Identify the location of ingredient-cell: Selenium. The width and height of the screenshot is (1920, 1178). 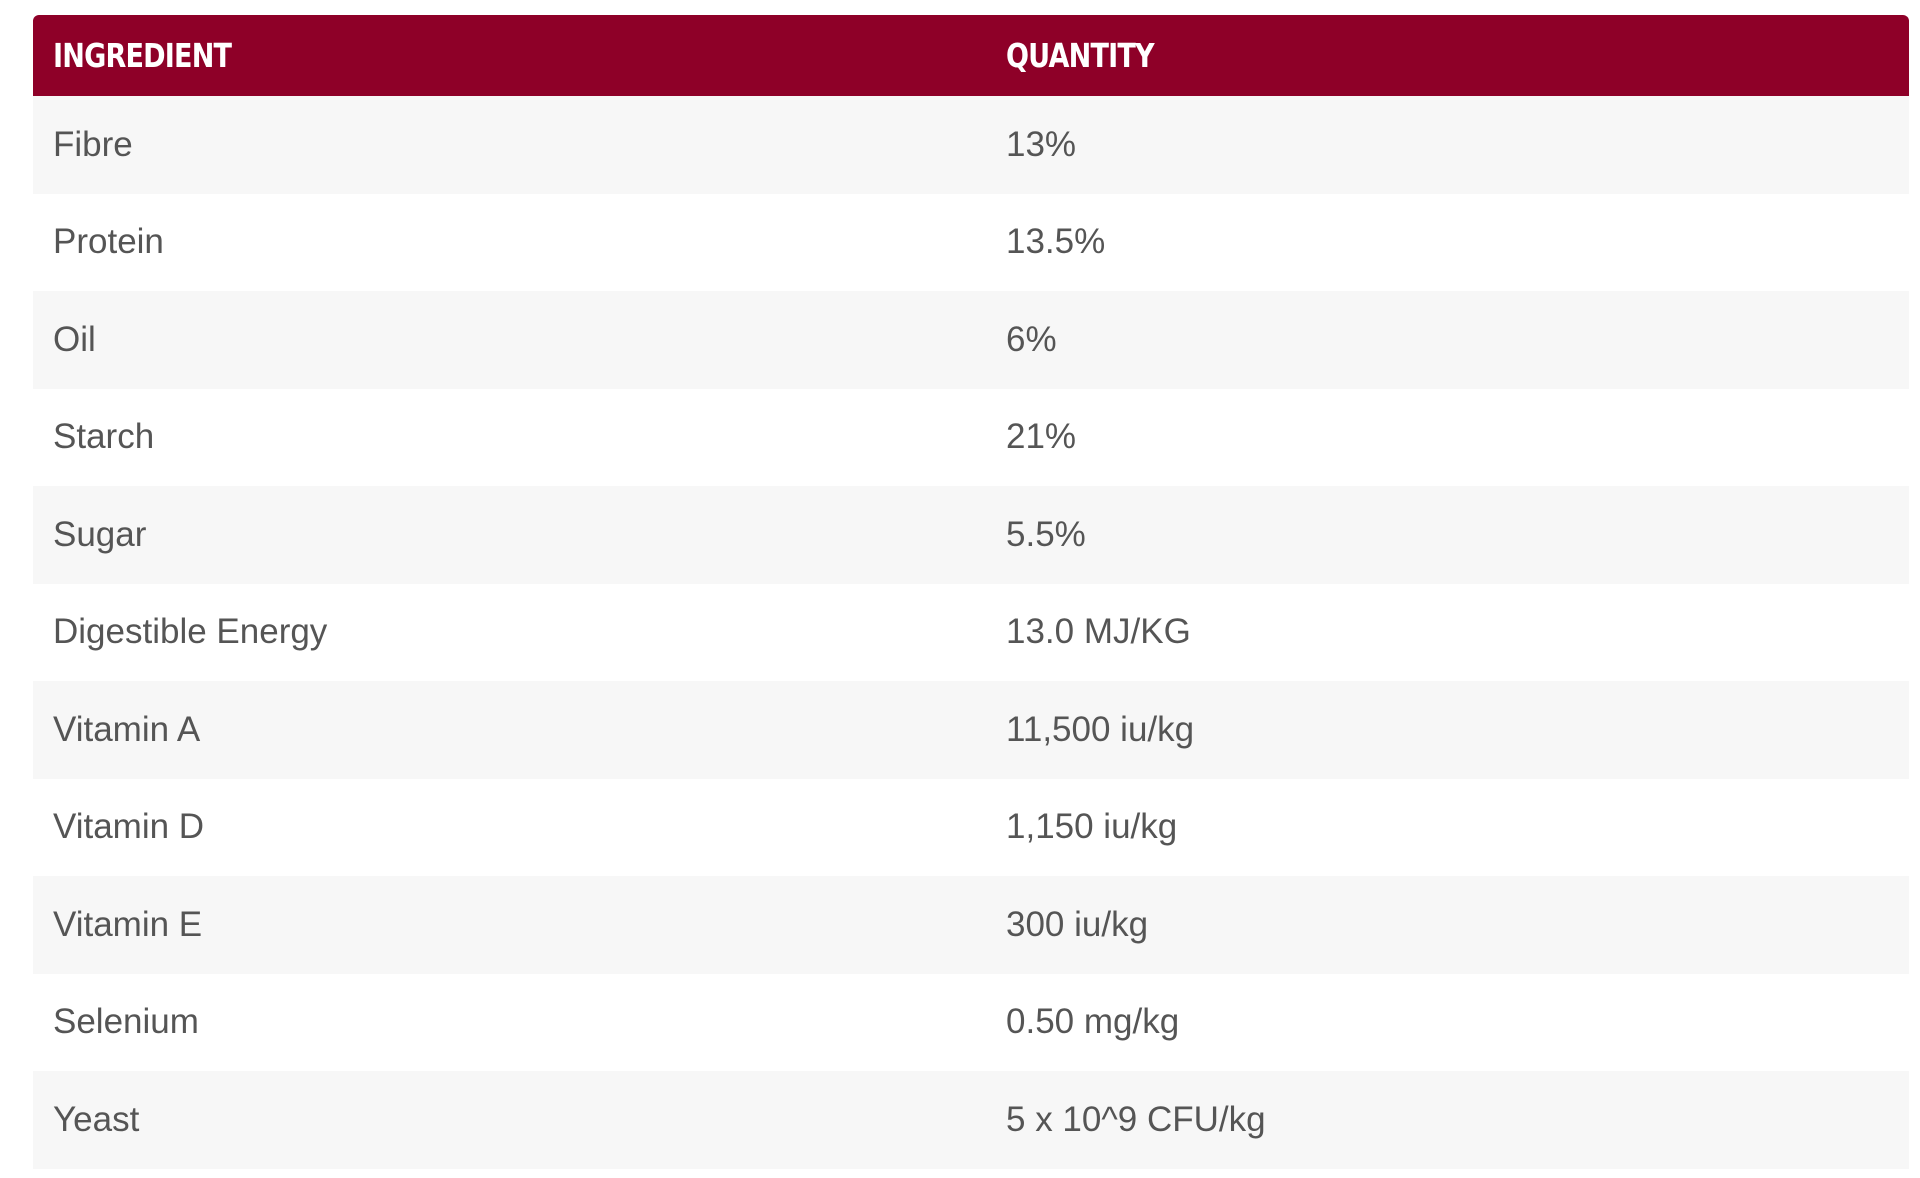
(509, 1022).